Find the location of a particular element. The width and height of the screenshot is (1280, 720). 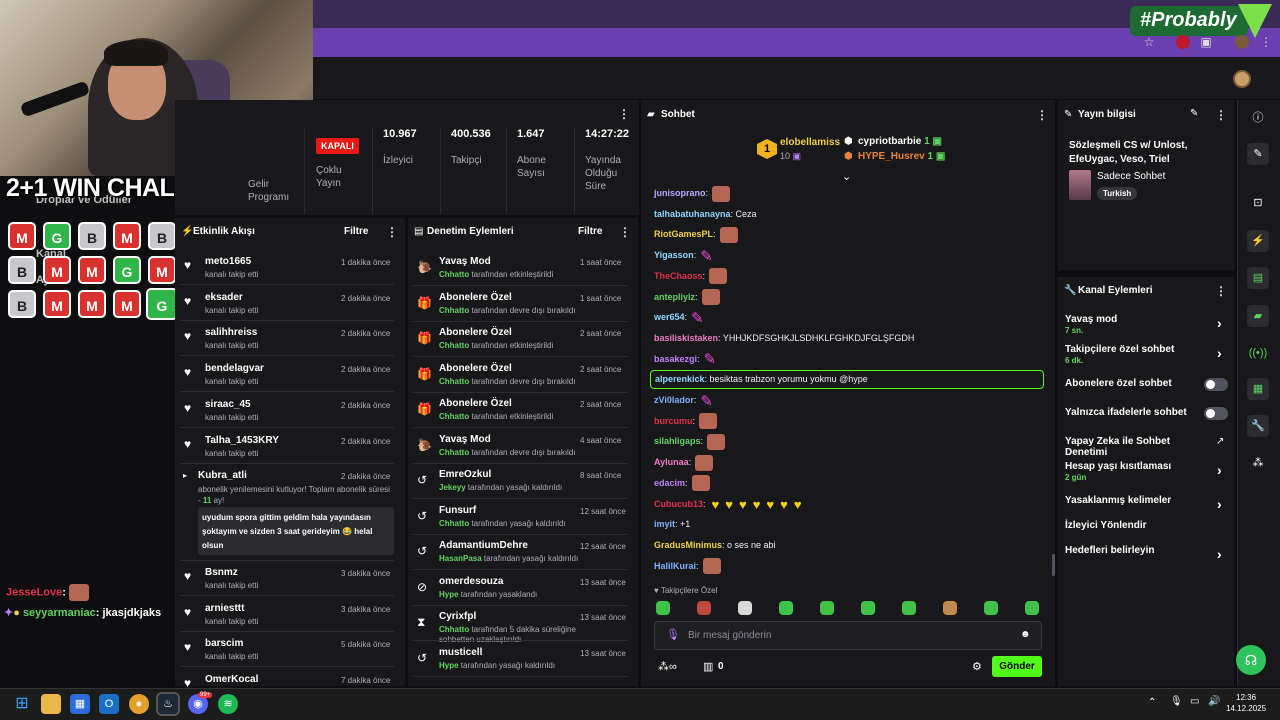

activity-username: barscim is located at coordinates (224, 644).